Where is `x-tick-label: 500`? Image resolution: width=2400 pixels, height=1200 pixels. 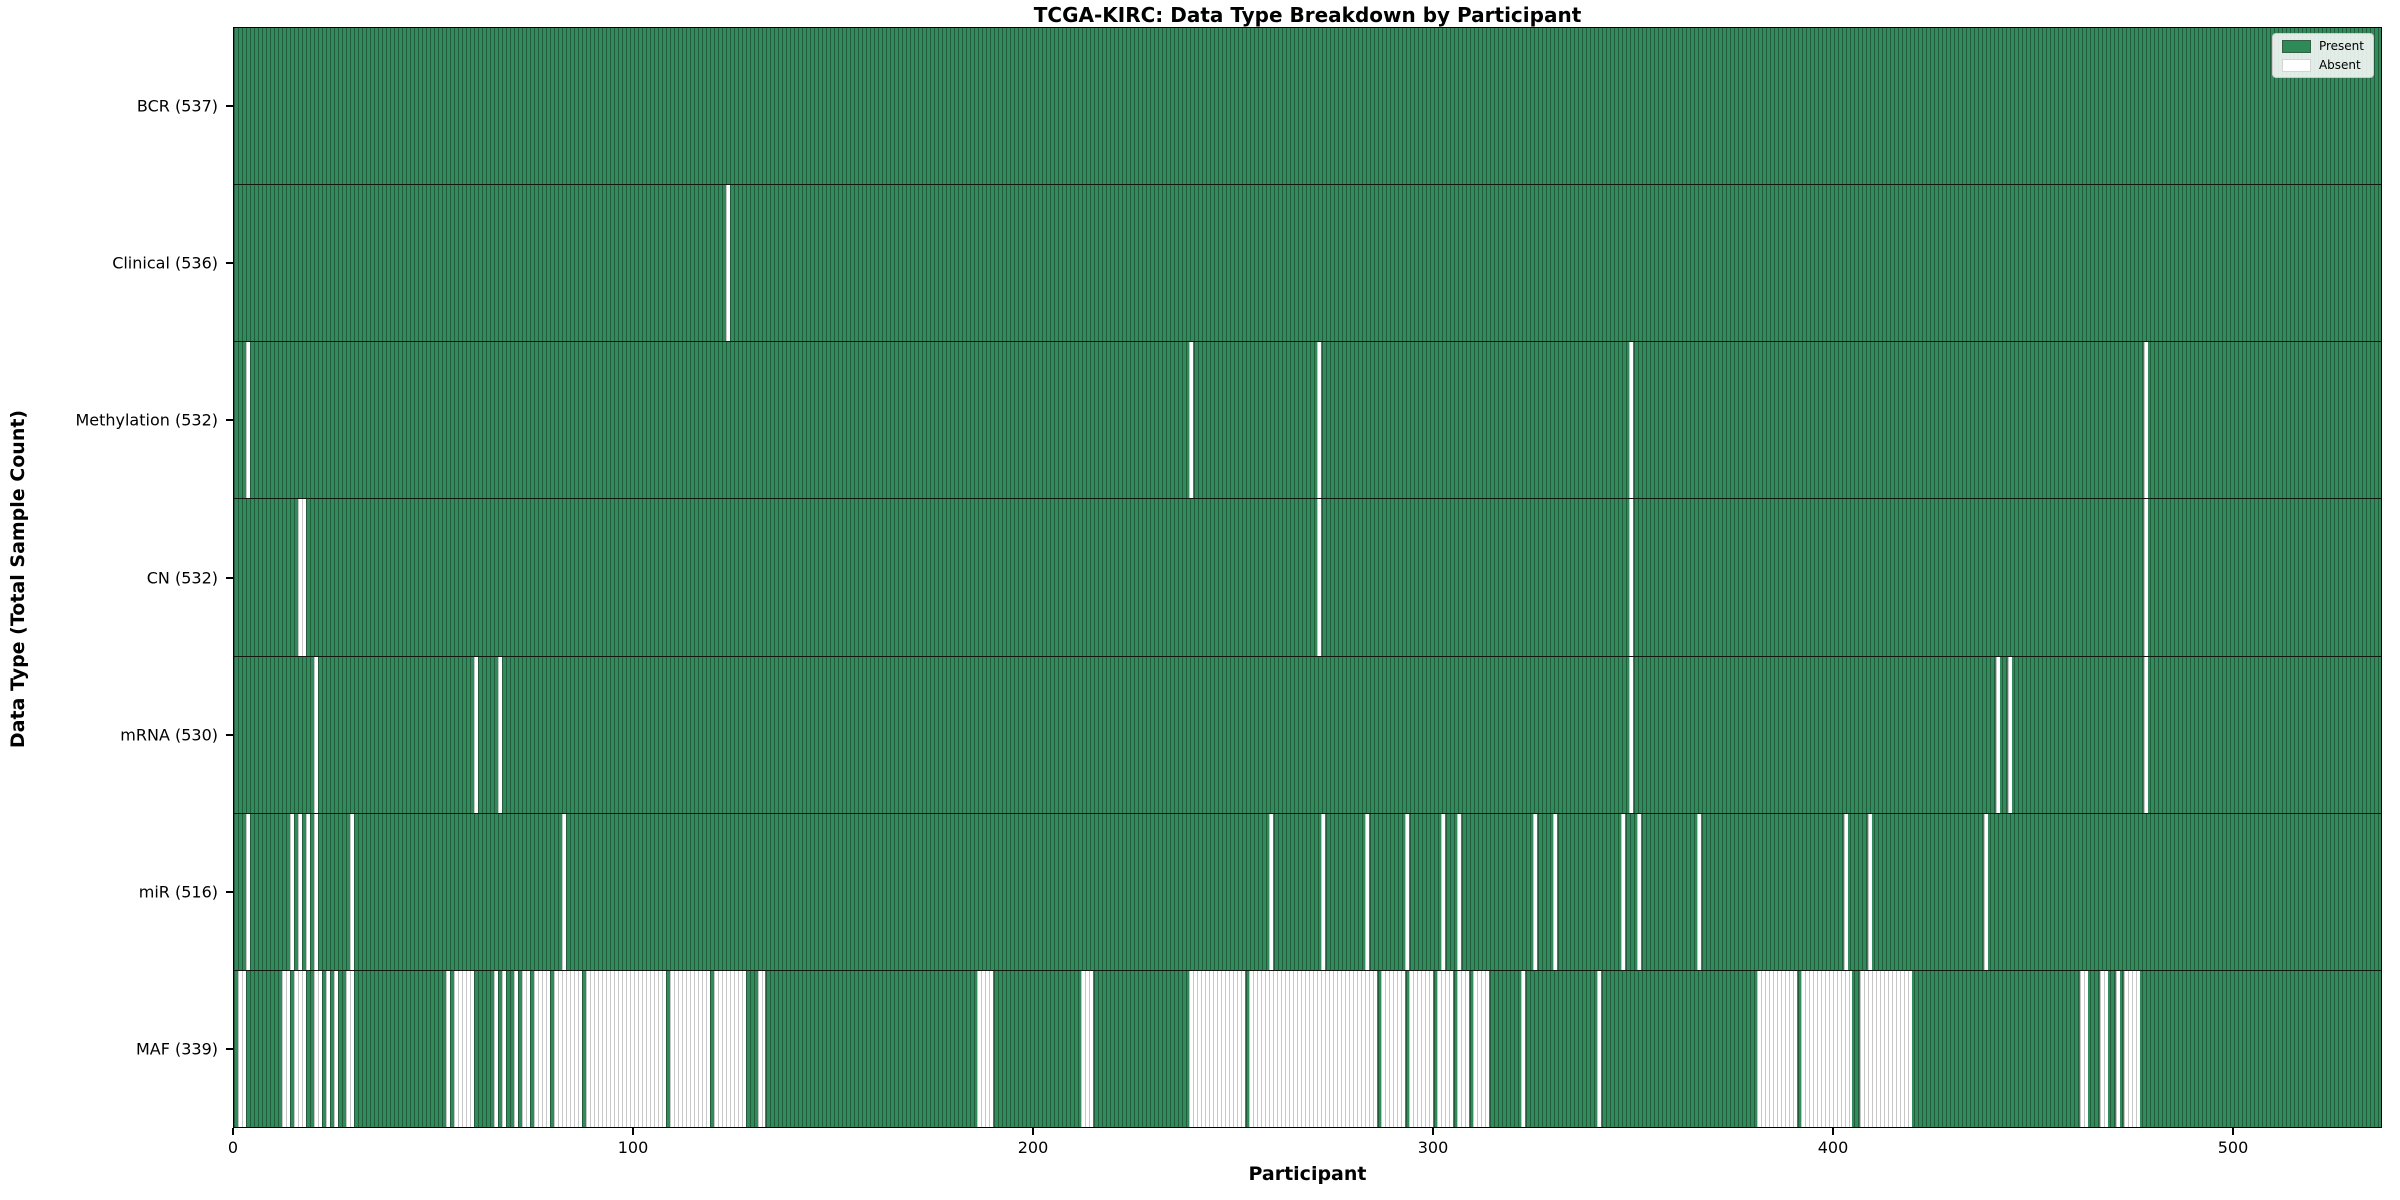 x-tick-label: 500 is located at coordinates (2233, 1147).